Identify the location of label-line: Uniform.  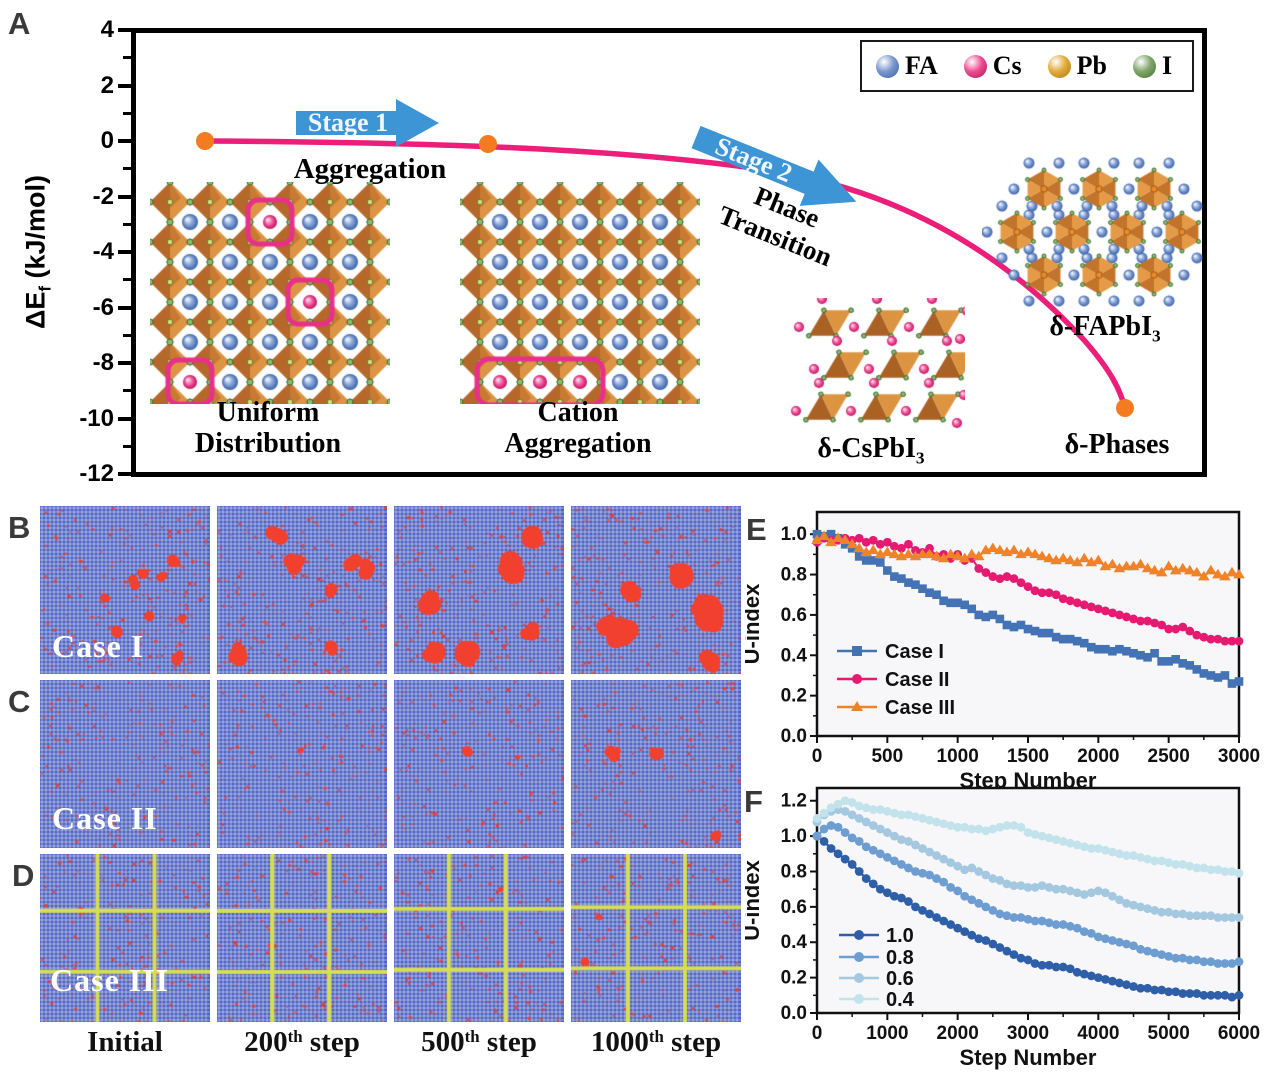
(268, 412).